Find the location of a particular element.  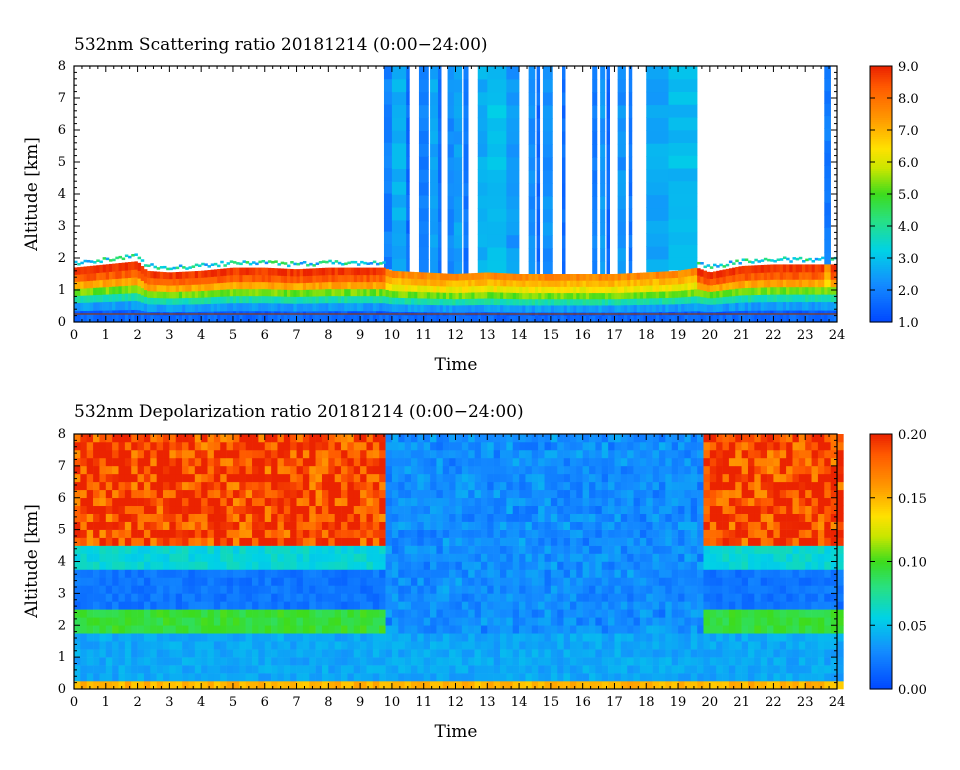

colorbar-segment is located at coordinates (881, 285).